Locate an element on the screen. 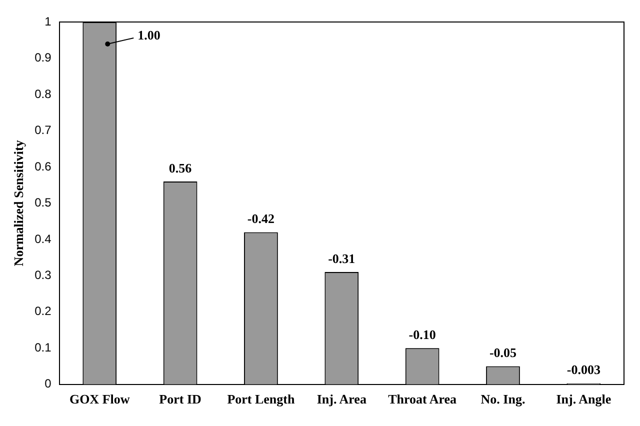 The width and height of the screenshot is (640, 426). y-tick-label: 0.1 is located at coordinates (43, 347).